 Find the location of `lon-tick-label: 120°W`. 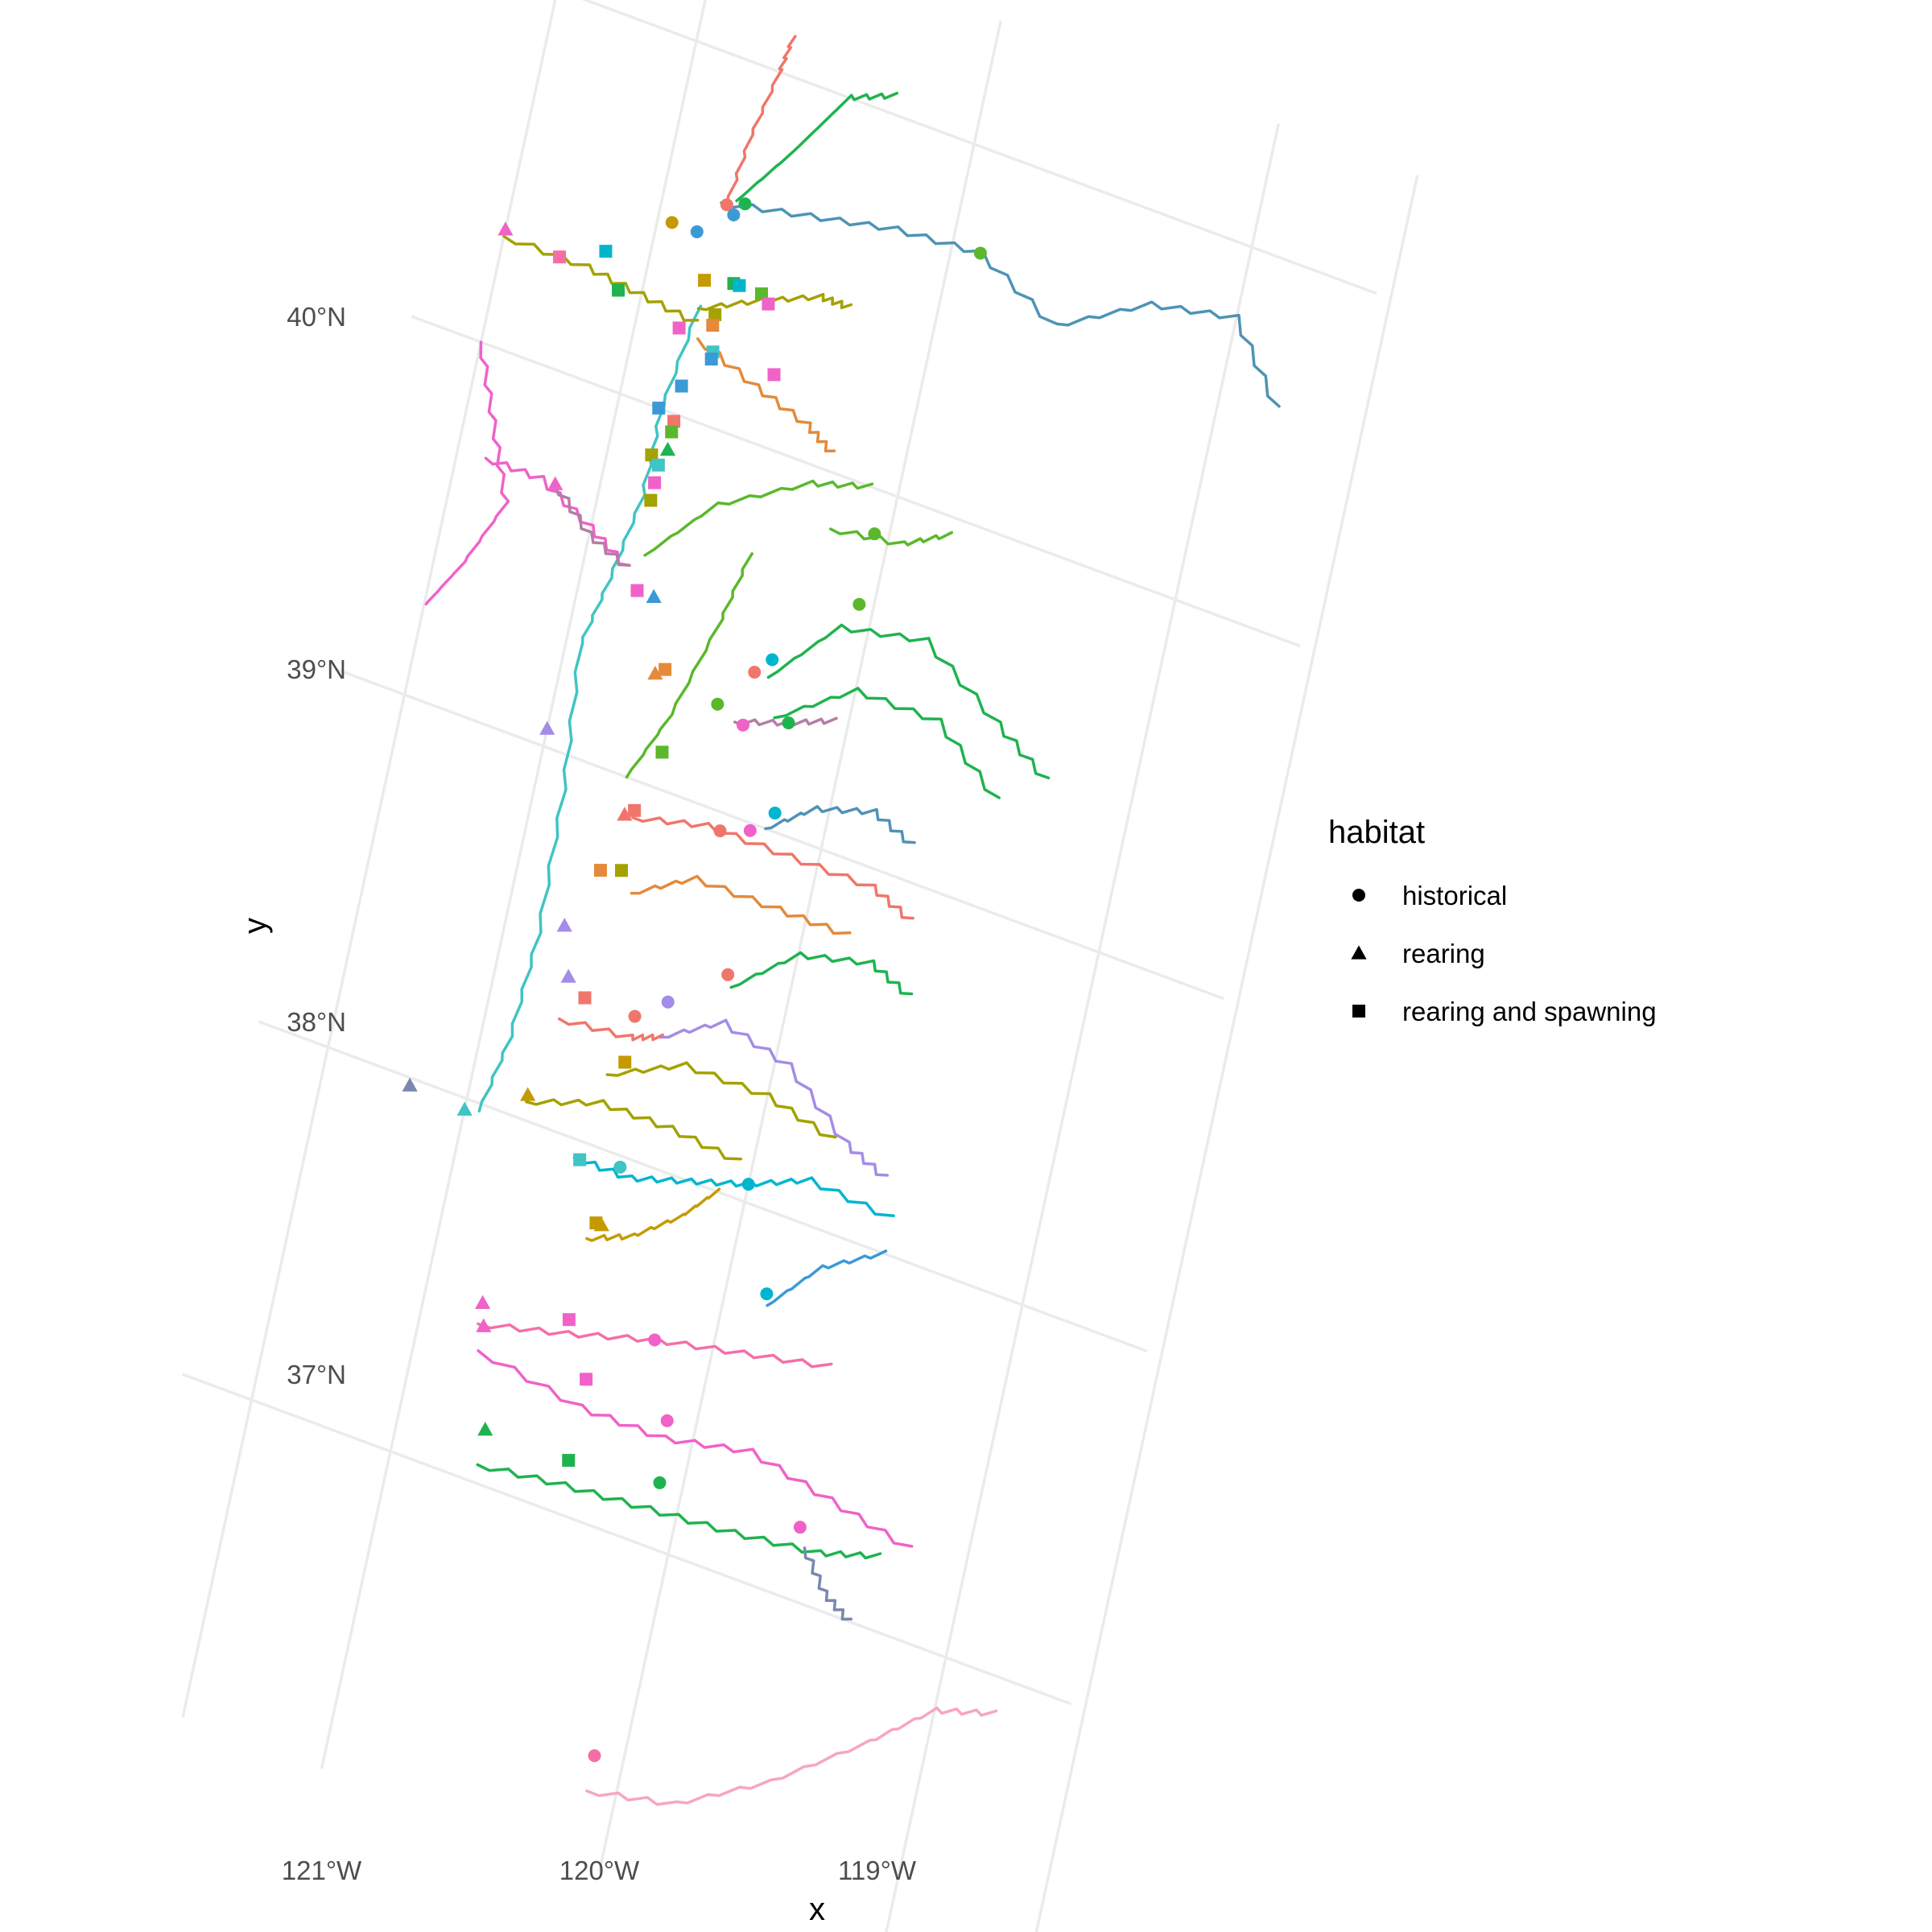

lon-tick-label: 120°W is located at coordinates (599, 1870).